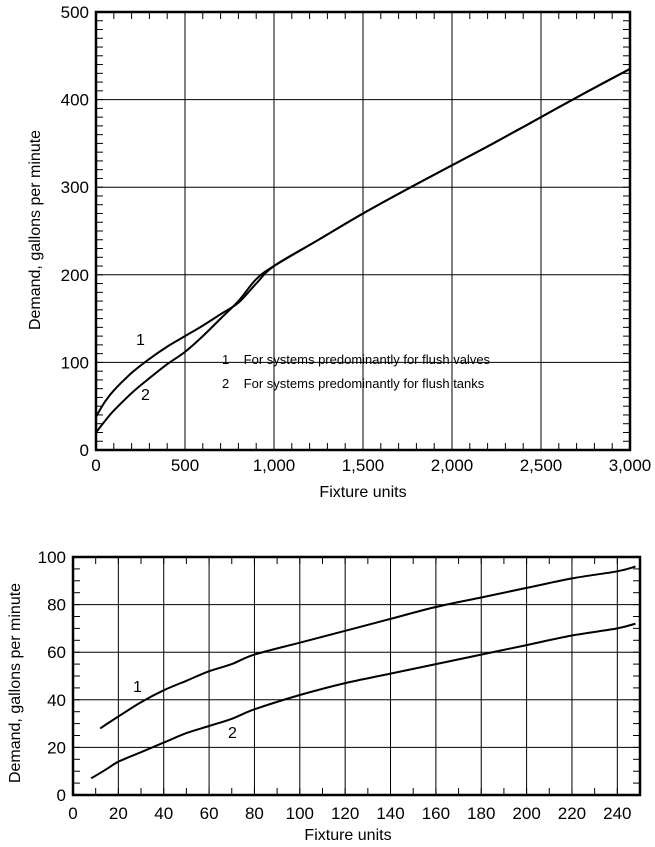 The height and width of the screenshot is (847, 655). Describe the element at coordinates (617, 813) in the screenshot. I see `bottom-chart-x-tick-label-12: 240` at that location.